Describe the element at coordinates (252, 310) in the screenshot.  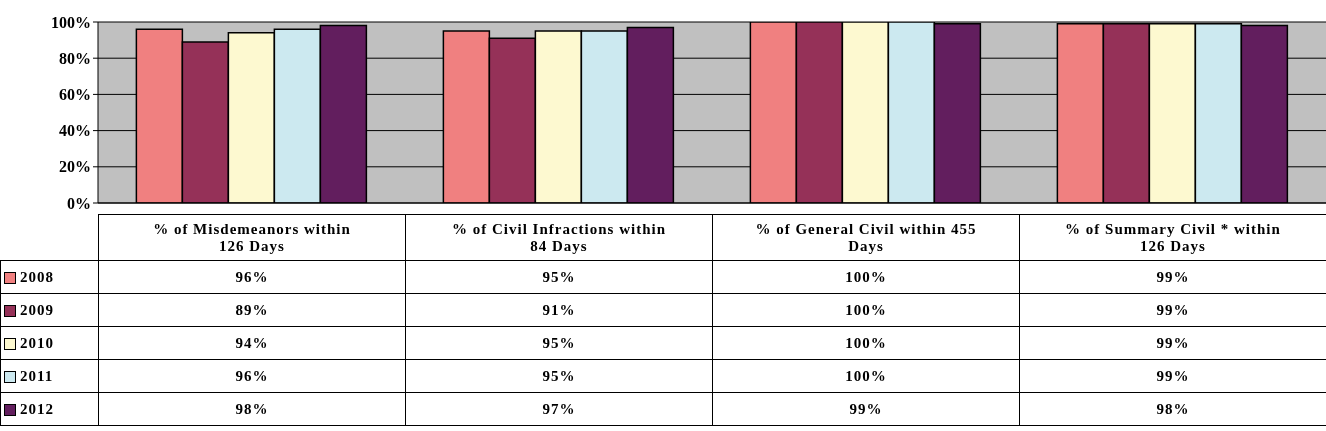
I see `data-label: 89%` at that location.